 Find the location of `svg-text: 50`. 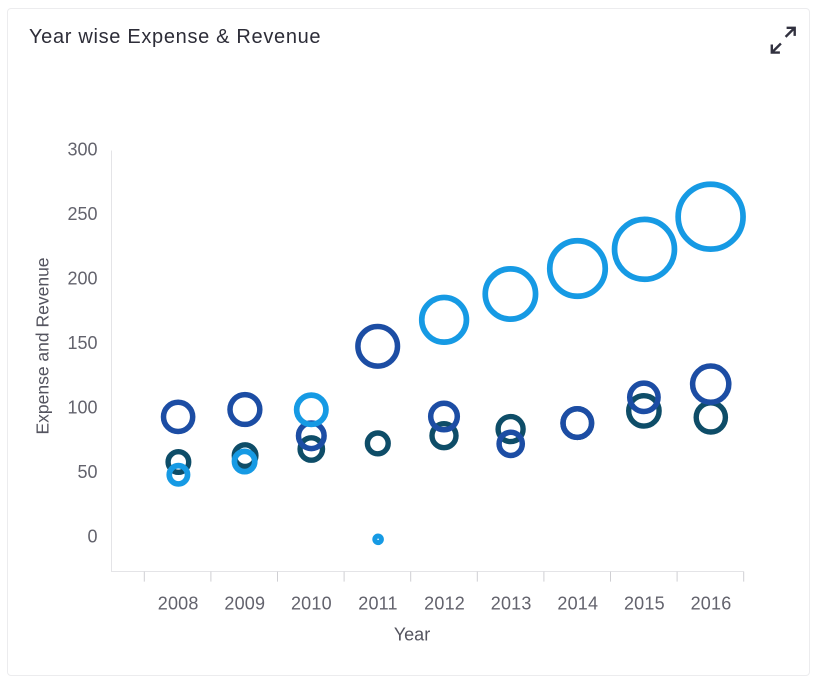

svg-text: 50 is located at coordinates (87, 472).